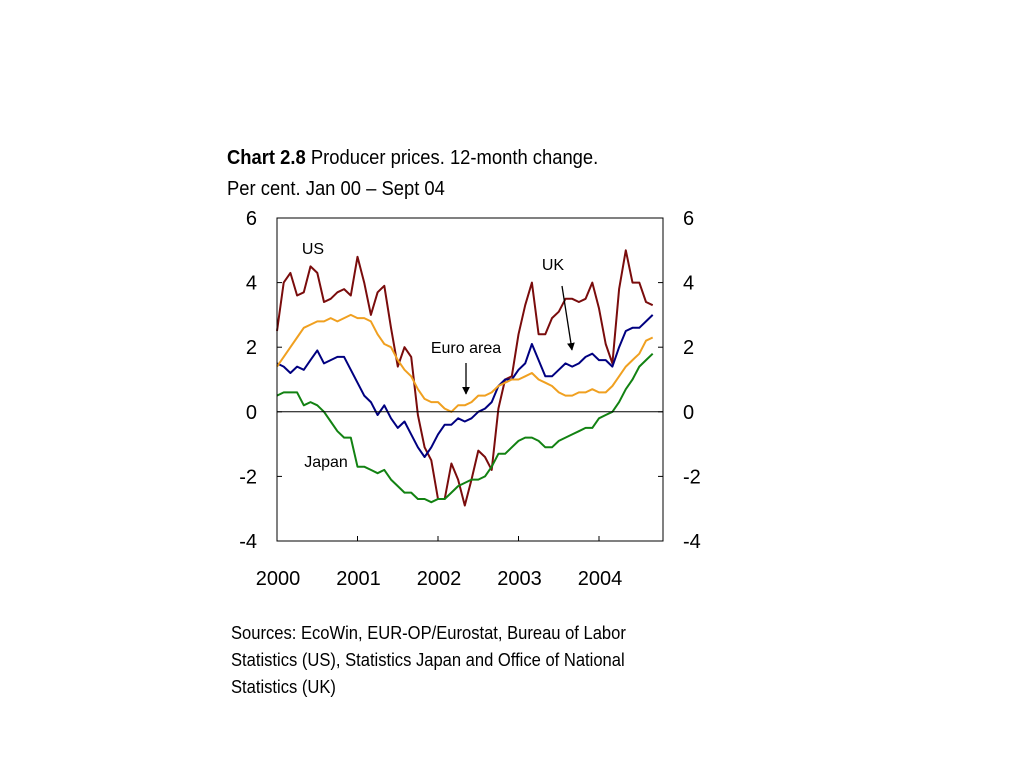  I want to click on y-tick-label-left: 0, so click(251, 413).